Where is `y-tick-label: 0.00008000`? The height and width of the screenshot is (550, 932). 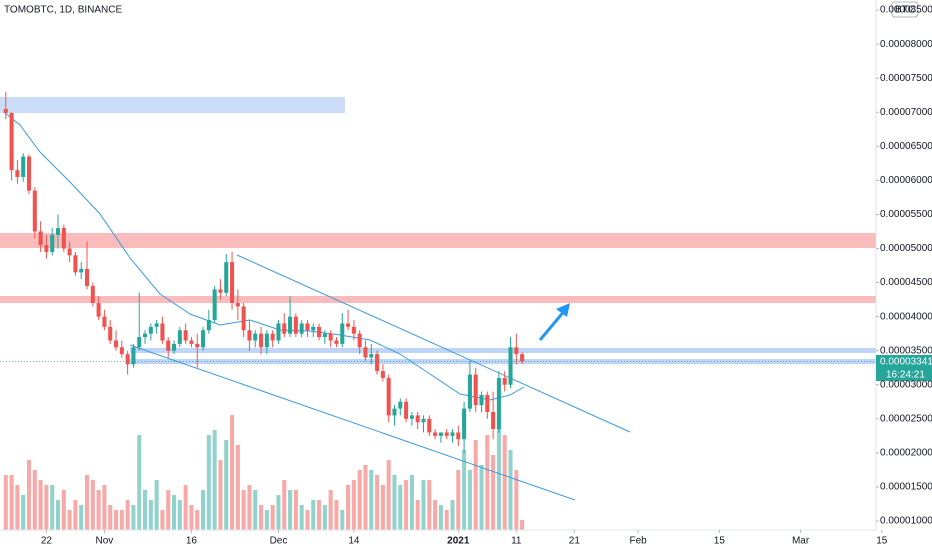
y-tick-label: 0.00008000 is located at coordinates (906, 44).